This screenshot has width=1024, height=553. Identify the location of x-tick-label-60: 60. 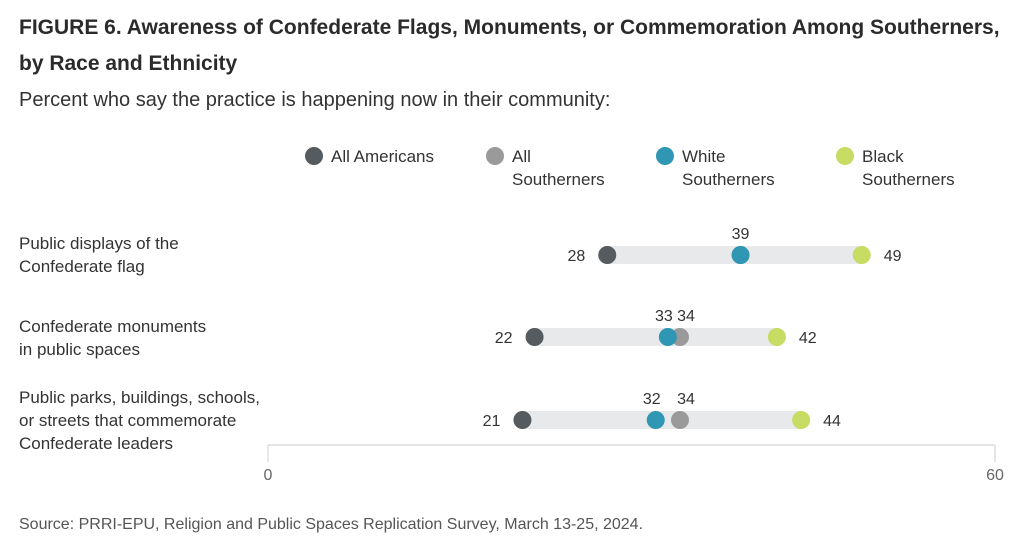
(995, 475).